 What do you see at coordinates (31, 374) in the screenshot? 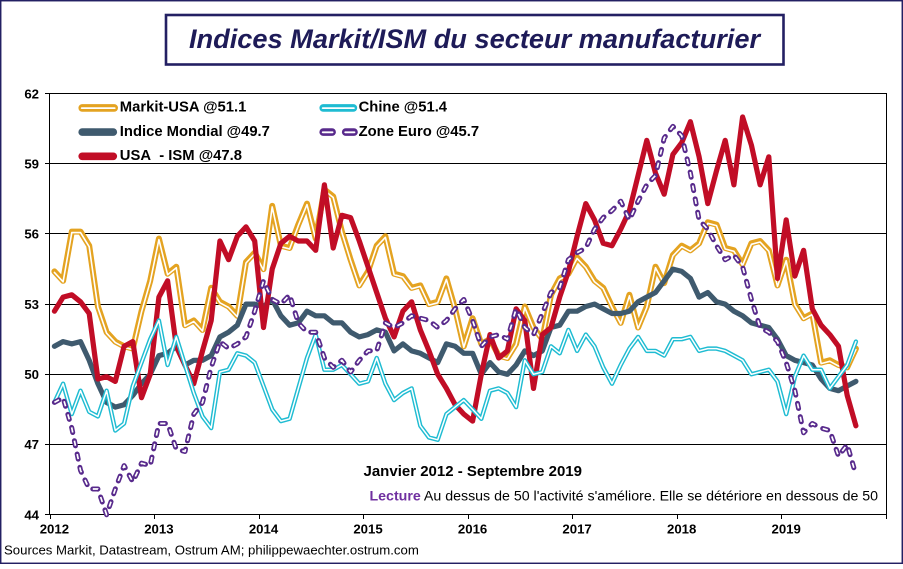
I see `svg-text: 50` at bounding box center [31, 374].